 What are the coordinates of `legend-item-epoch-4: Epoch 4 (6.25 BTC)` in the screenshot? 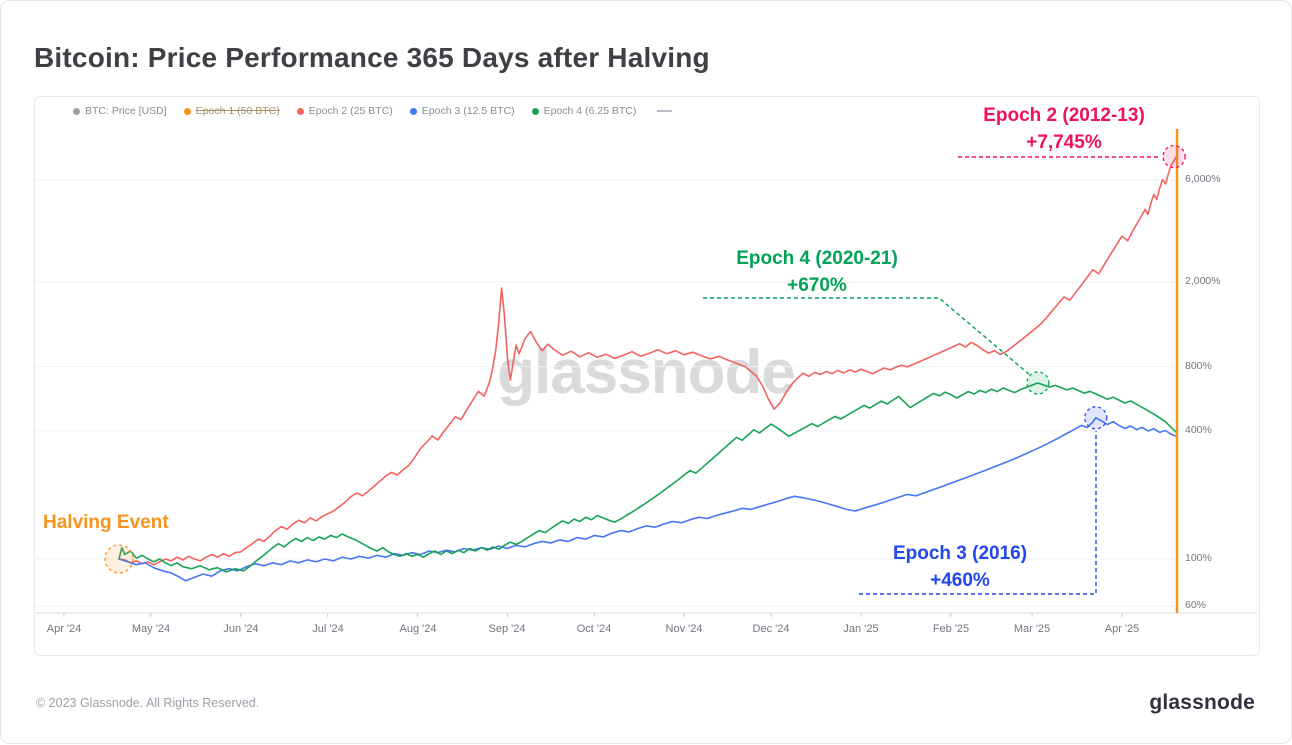 It's located at (584, 111).